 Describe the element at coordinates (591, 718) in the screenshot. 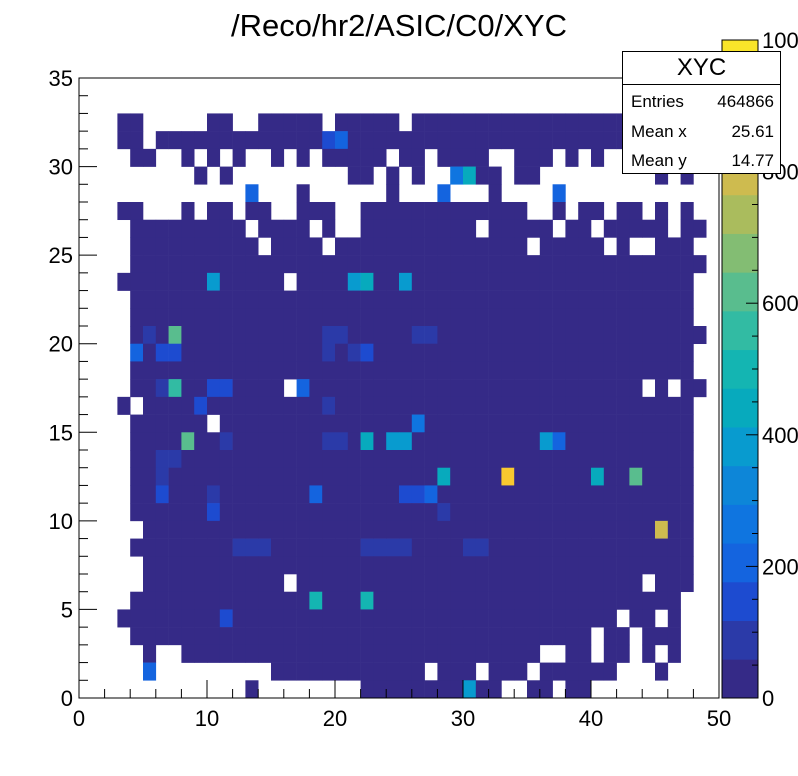

I see `x-tick-label: 40` at that location.